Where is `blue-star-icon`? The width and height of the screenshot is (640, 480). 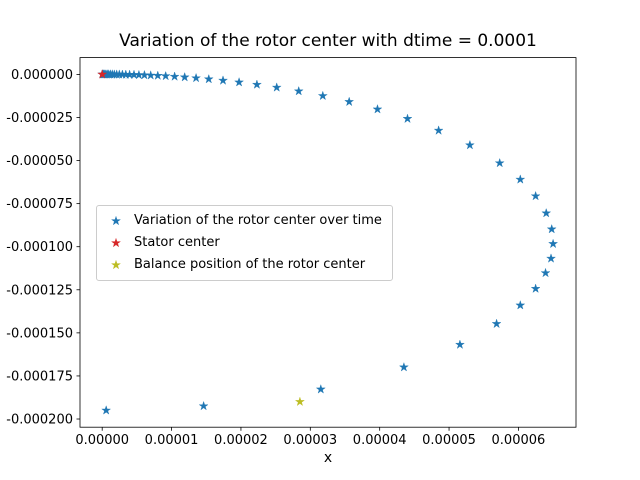
blue-star-icon is located at coordinates (116, 220).